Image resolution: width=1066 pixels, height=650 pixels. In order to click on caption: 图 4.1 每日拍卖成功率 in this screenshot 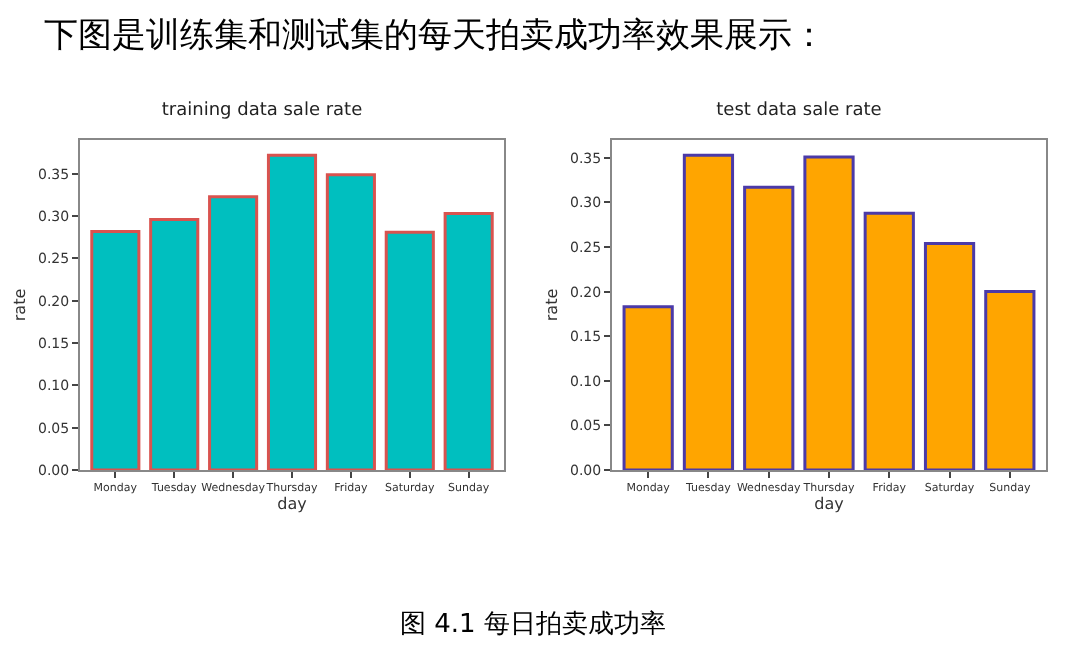, I will do `click(533, 625)`.